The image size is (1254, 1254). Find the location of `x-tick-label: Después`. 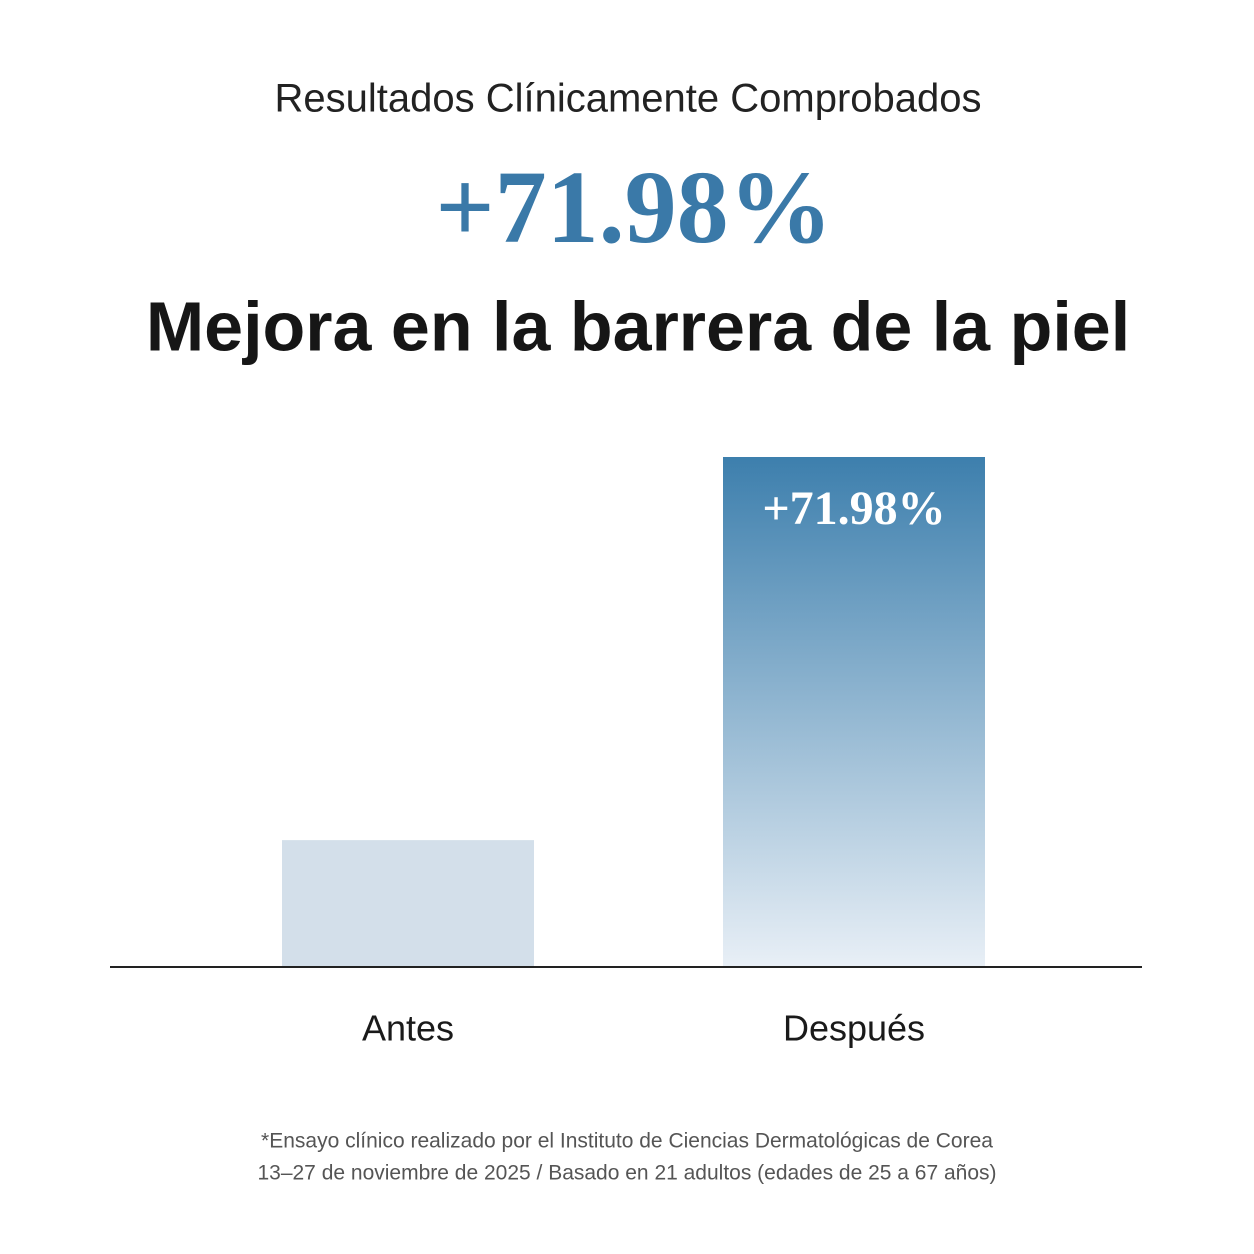

x-tick-label: Después is located at coordinates (854, 1028).